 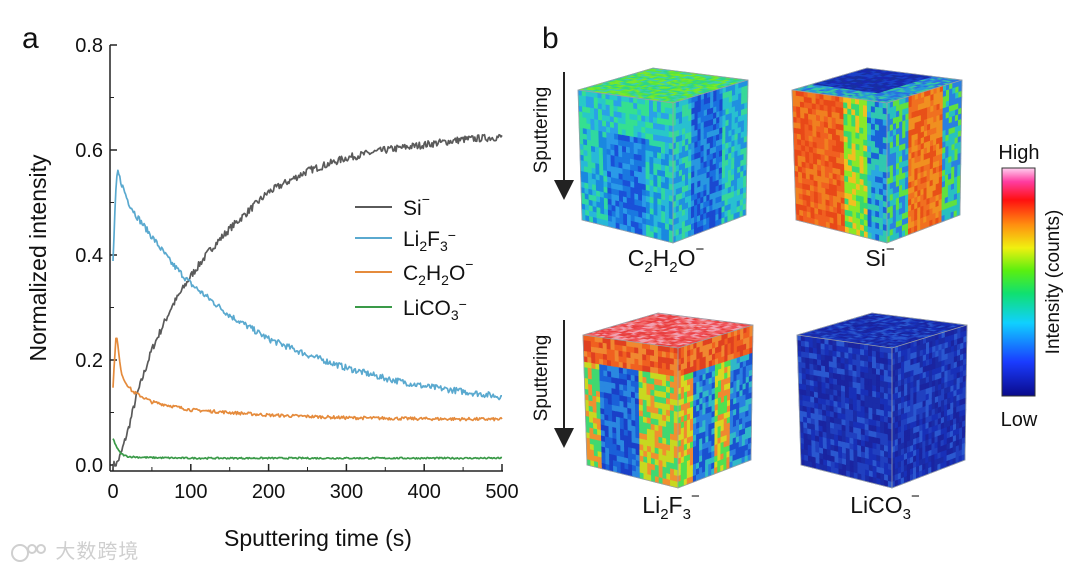 What do you see at coordinates (89, 466) in the screenshot?
I see `y-tick-label: 0.0` at bounding box center [89, 466].